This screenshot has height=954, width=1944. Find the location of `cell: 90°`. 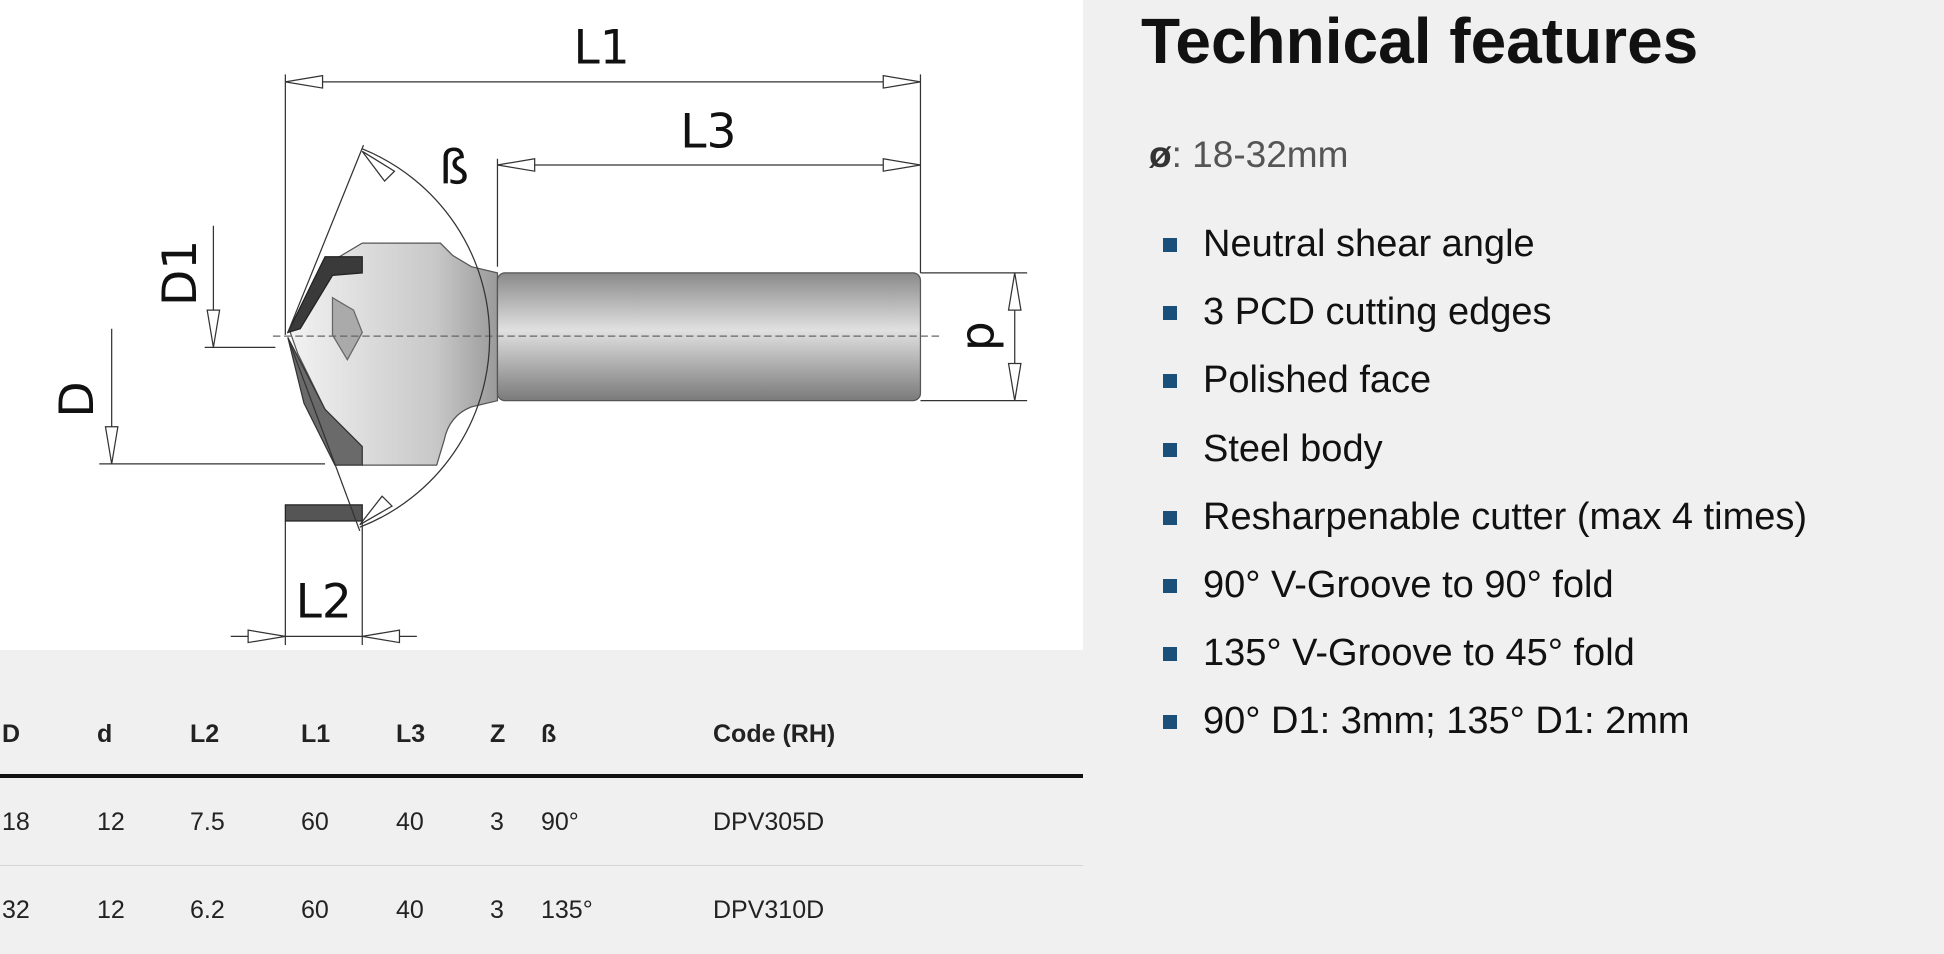

cell: 90° is located at coordinates (560, 822).